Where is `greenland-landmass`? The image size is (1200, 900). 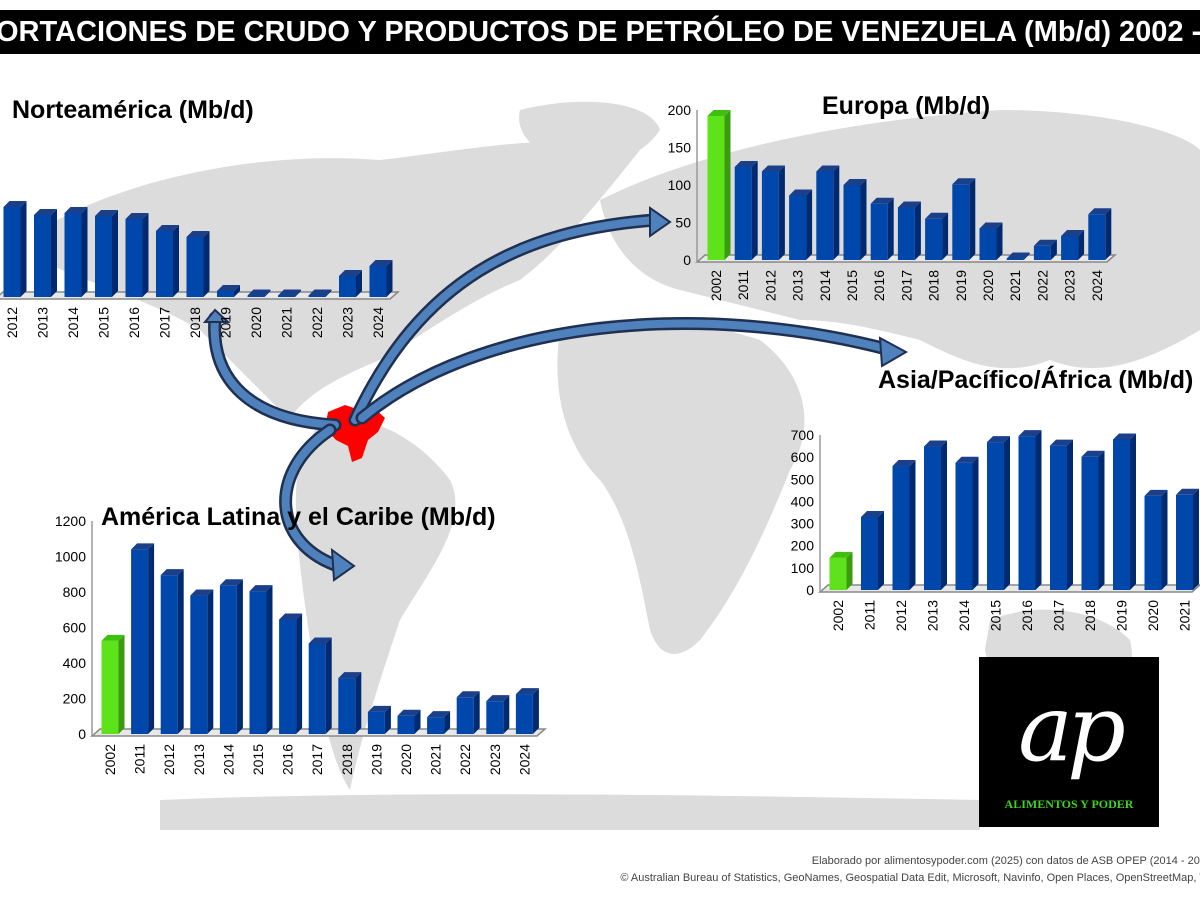 greenland-landmass is located at coordinates (589, 132).